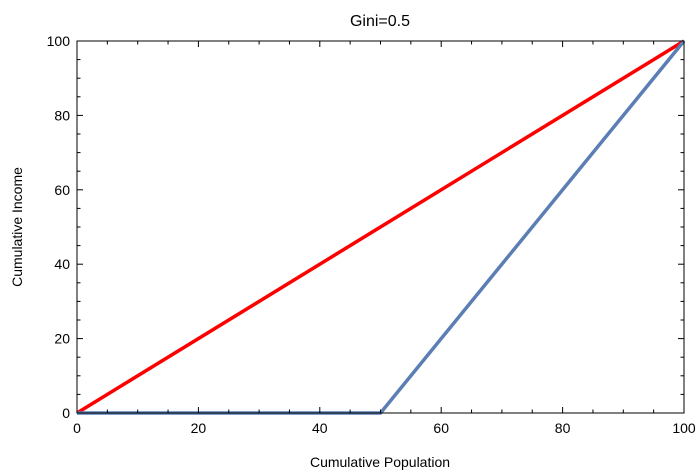  Describe the element at coordinates (62, 115) in the screenshot. I see `y-tick-label: 80` at that location.